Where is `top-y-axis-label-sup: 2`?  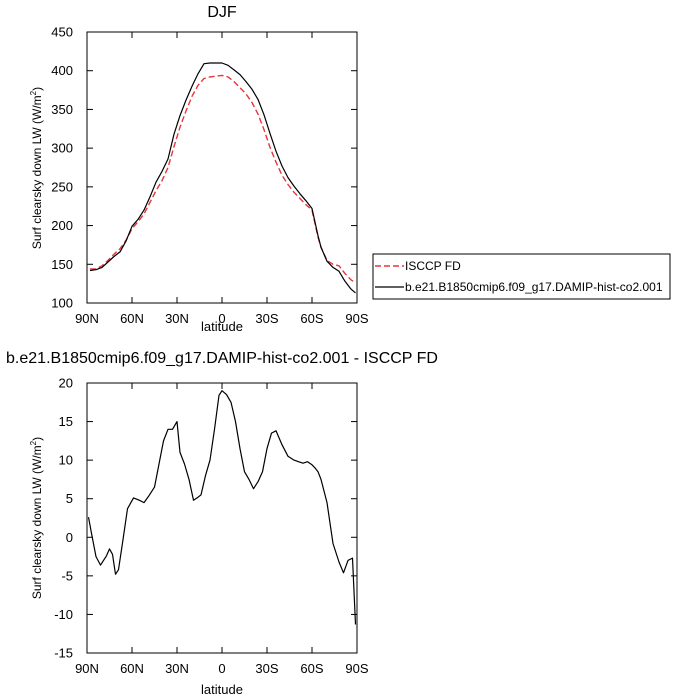
top-y-axis-label-sup: 2 is located at coordinates (33, 92).